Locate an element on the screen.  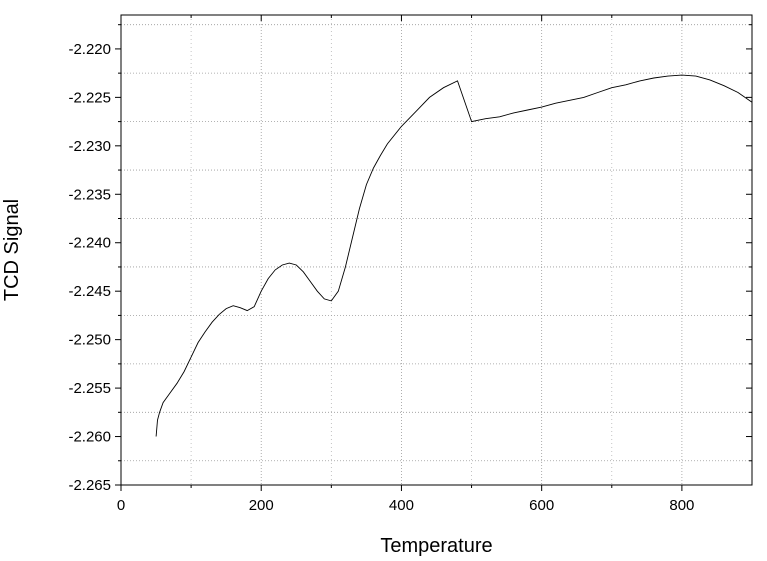
y-tick-label: -2.265 is located at coordinates (89, 485).